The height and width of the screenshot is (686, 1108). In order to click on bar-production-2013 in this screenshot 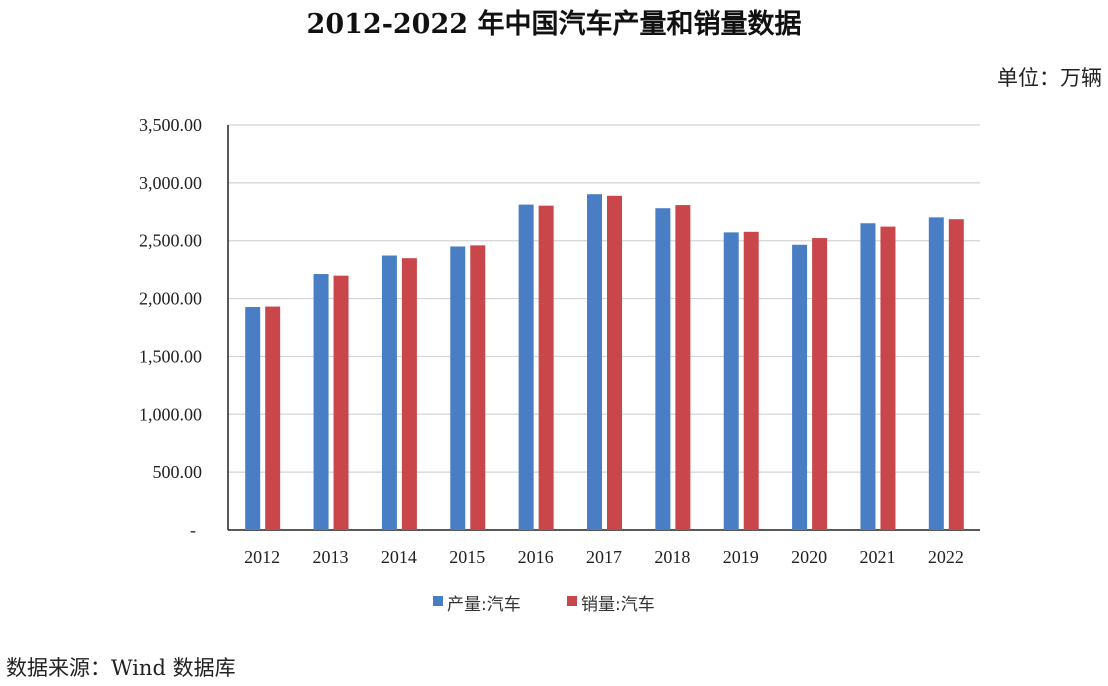, I will do `click(321, 402)`.